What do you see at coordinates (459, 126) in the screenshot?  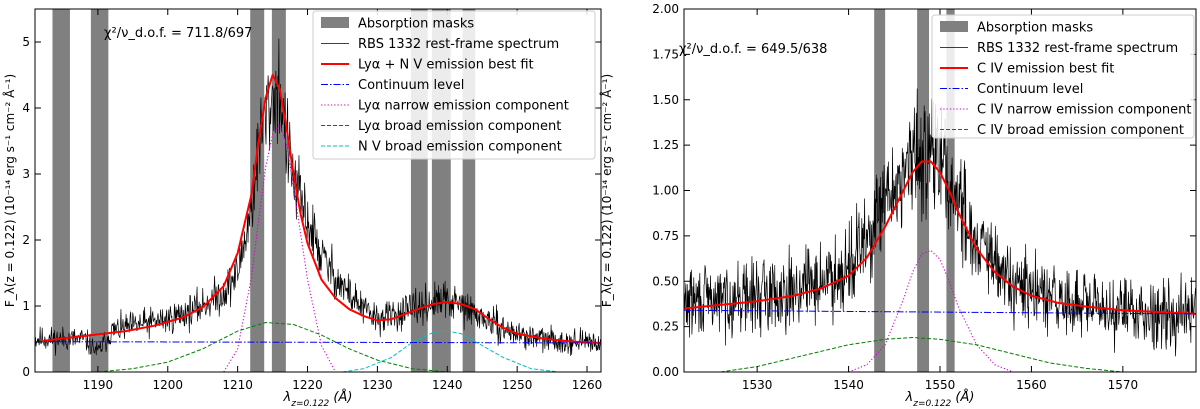 I see `legend-label: Lyα broad emission component` at bounding box center [459, 126].